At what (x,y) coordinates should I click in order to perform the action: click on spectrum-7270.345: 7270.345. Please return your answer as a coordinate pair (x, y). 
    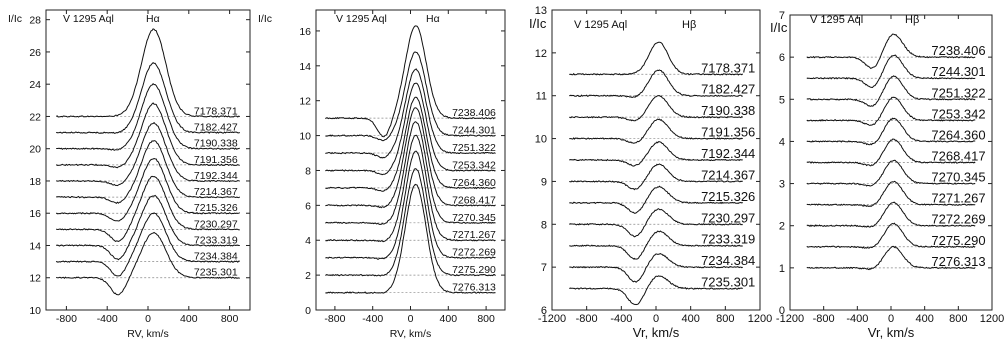
    Looking at the image, I should click on (896, 173).